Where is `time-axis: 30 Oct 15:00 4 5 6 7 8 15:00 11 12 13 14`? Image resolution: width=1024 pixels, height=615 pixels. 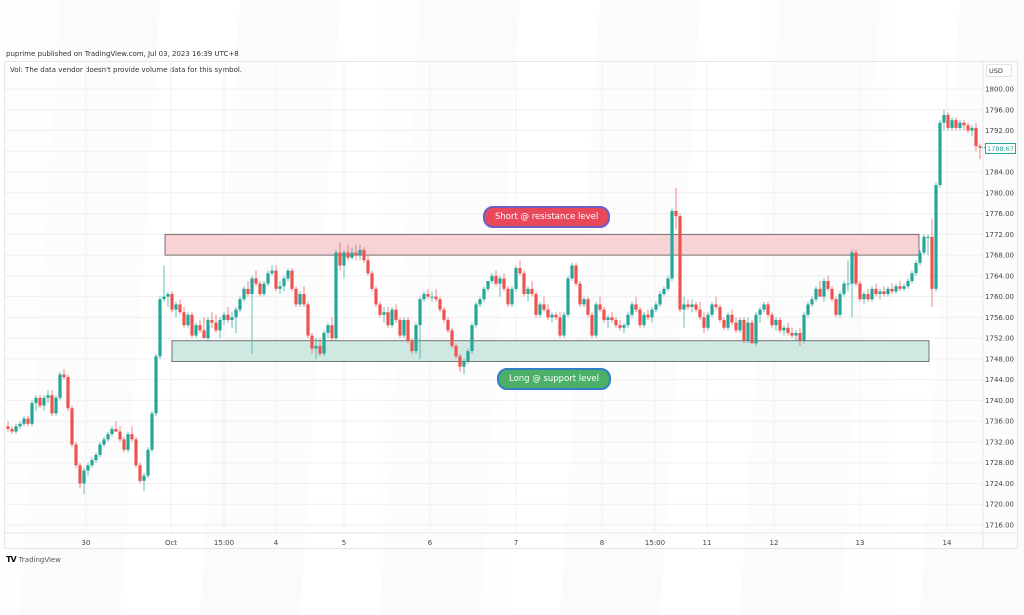
time-axis: 30 Oct 15:00 4 5 6 7 8 15:00 11 12 13 14 is located at coordinates (517, 543).